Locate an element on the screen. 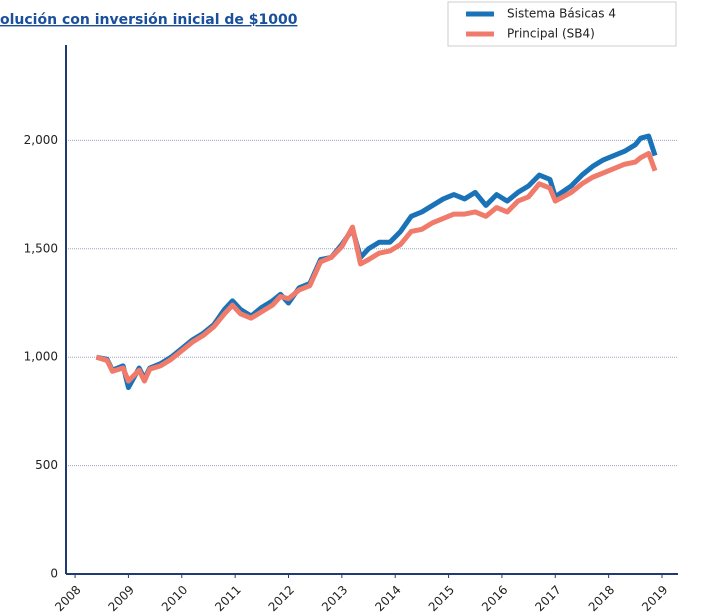 Image resolution: width=709 pixels, height=616 pixels. y-tick-label: 500 is located at coordinates (46, 465).